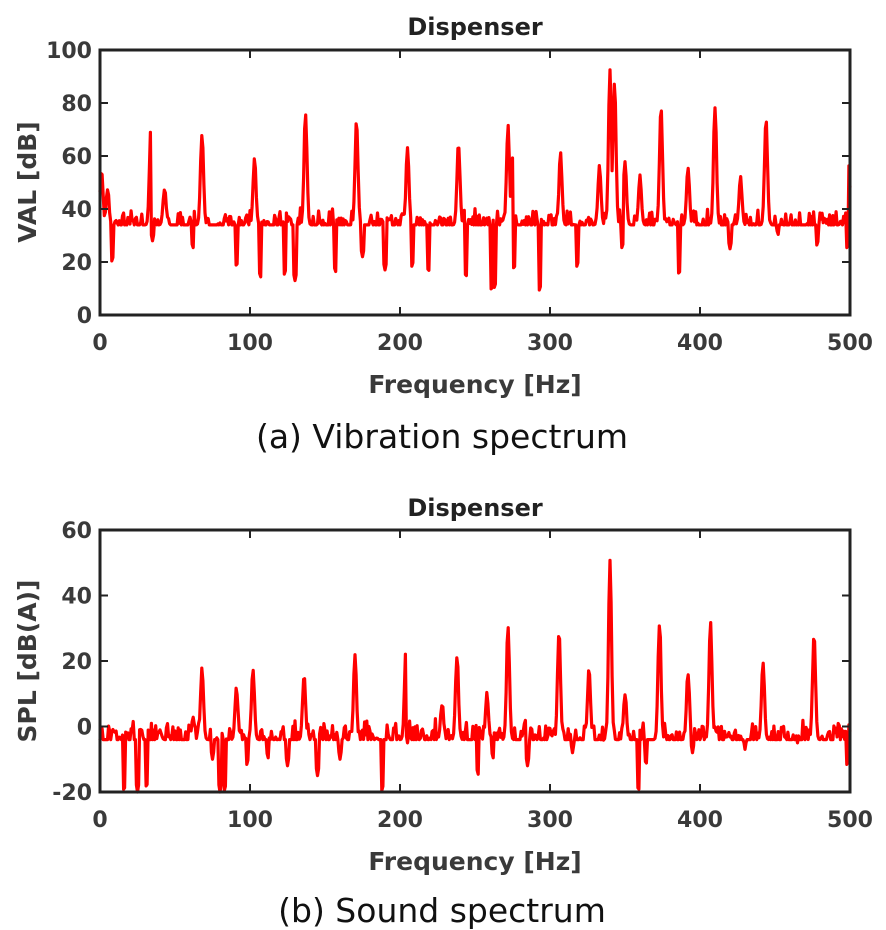  What do you see at coordinates (27, 661) in the screenshot?
I see `y-axis-label: SPL [dB(A)]` at bounding box center [27, 661].